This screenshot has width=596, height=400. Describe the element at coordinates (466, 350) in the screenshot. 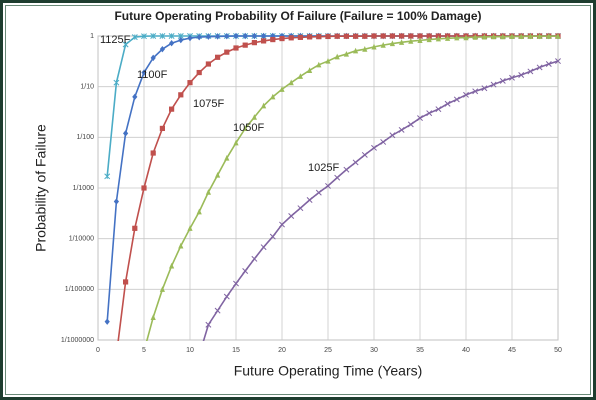

I see `x-tick-label: 40` at that location.